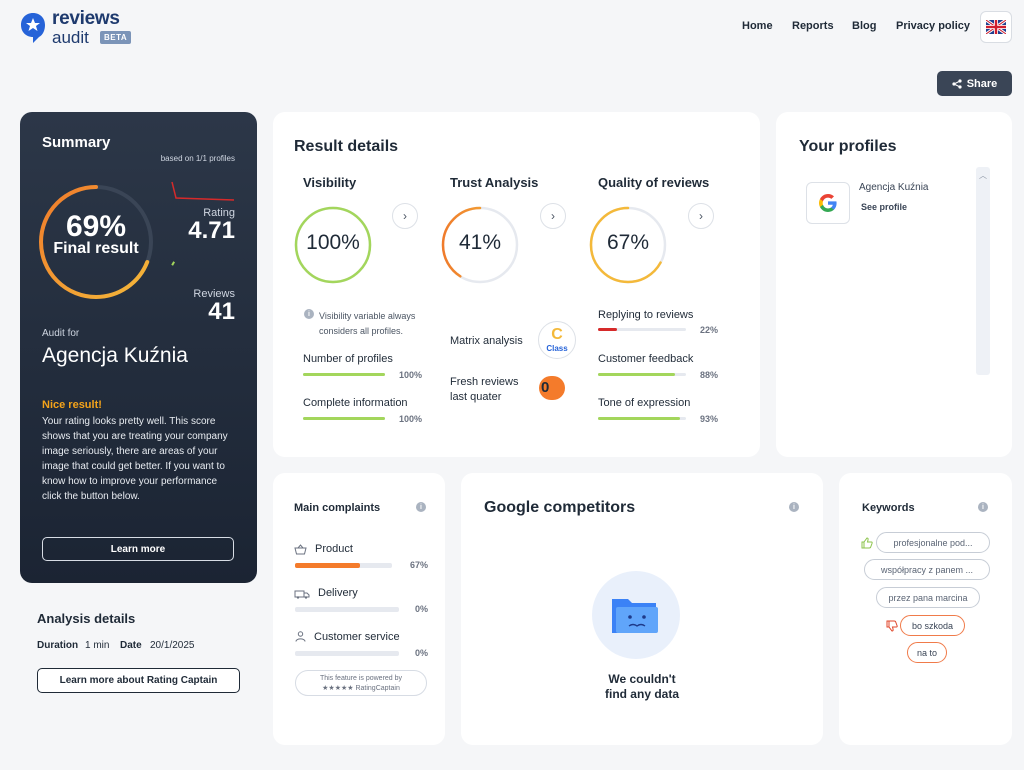  What do you see at coordinates (957, 83) in the screenshot?
I see `share-icon` at bounding box center [957, 83].